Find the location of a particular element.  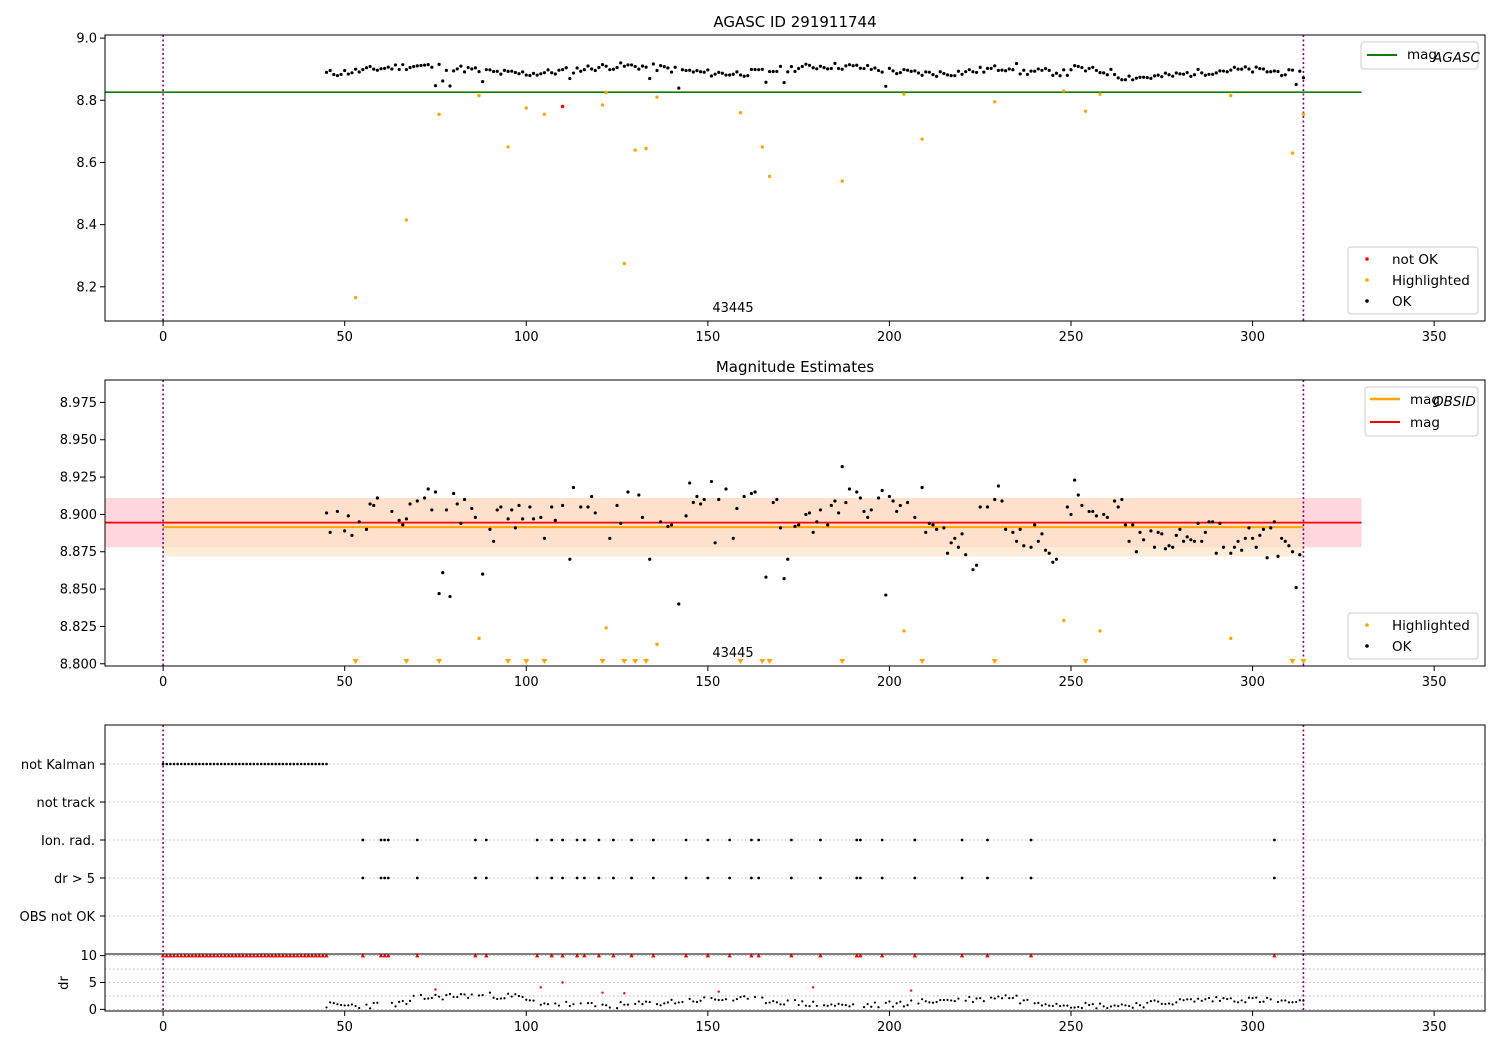

estimates-ytick-label: 8.875 is located at coordinates (78, 552).